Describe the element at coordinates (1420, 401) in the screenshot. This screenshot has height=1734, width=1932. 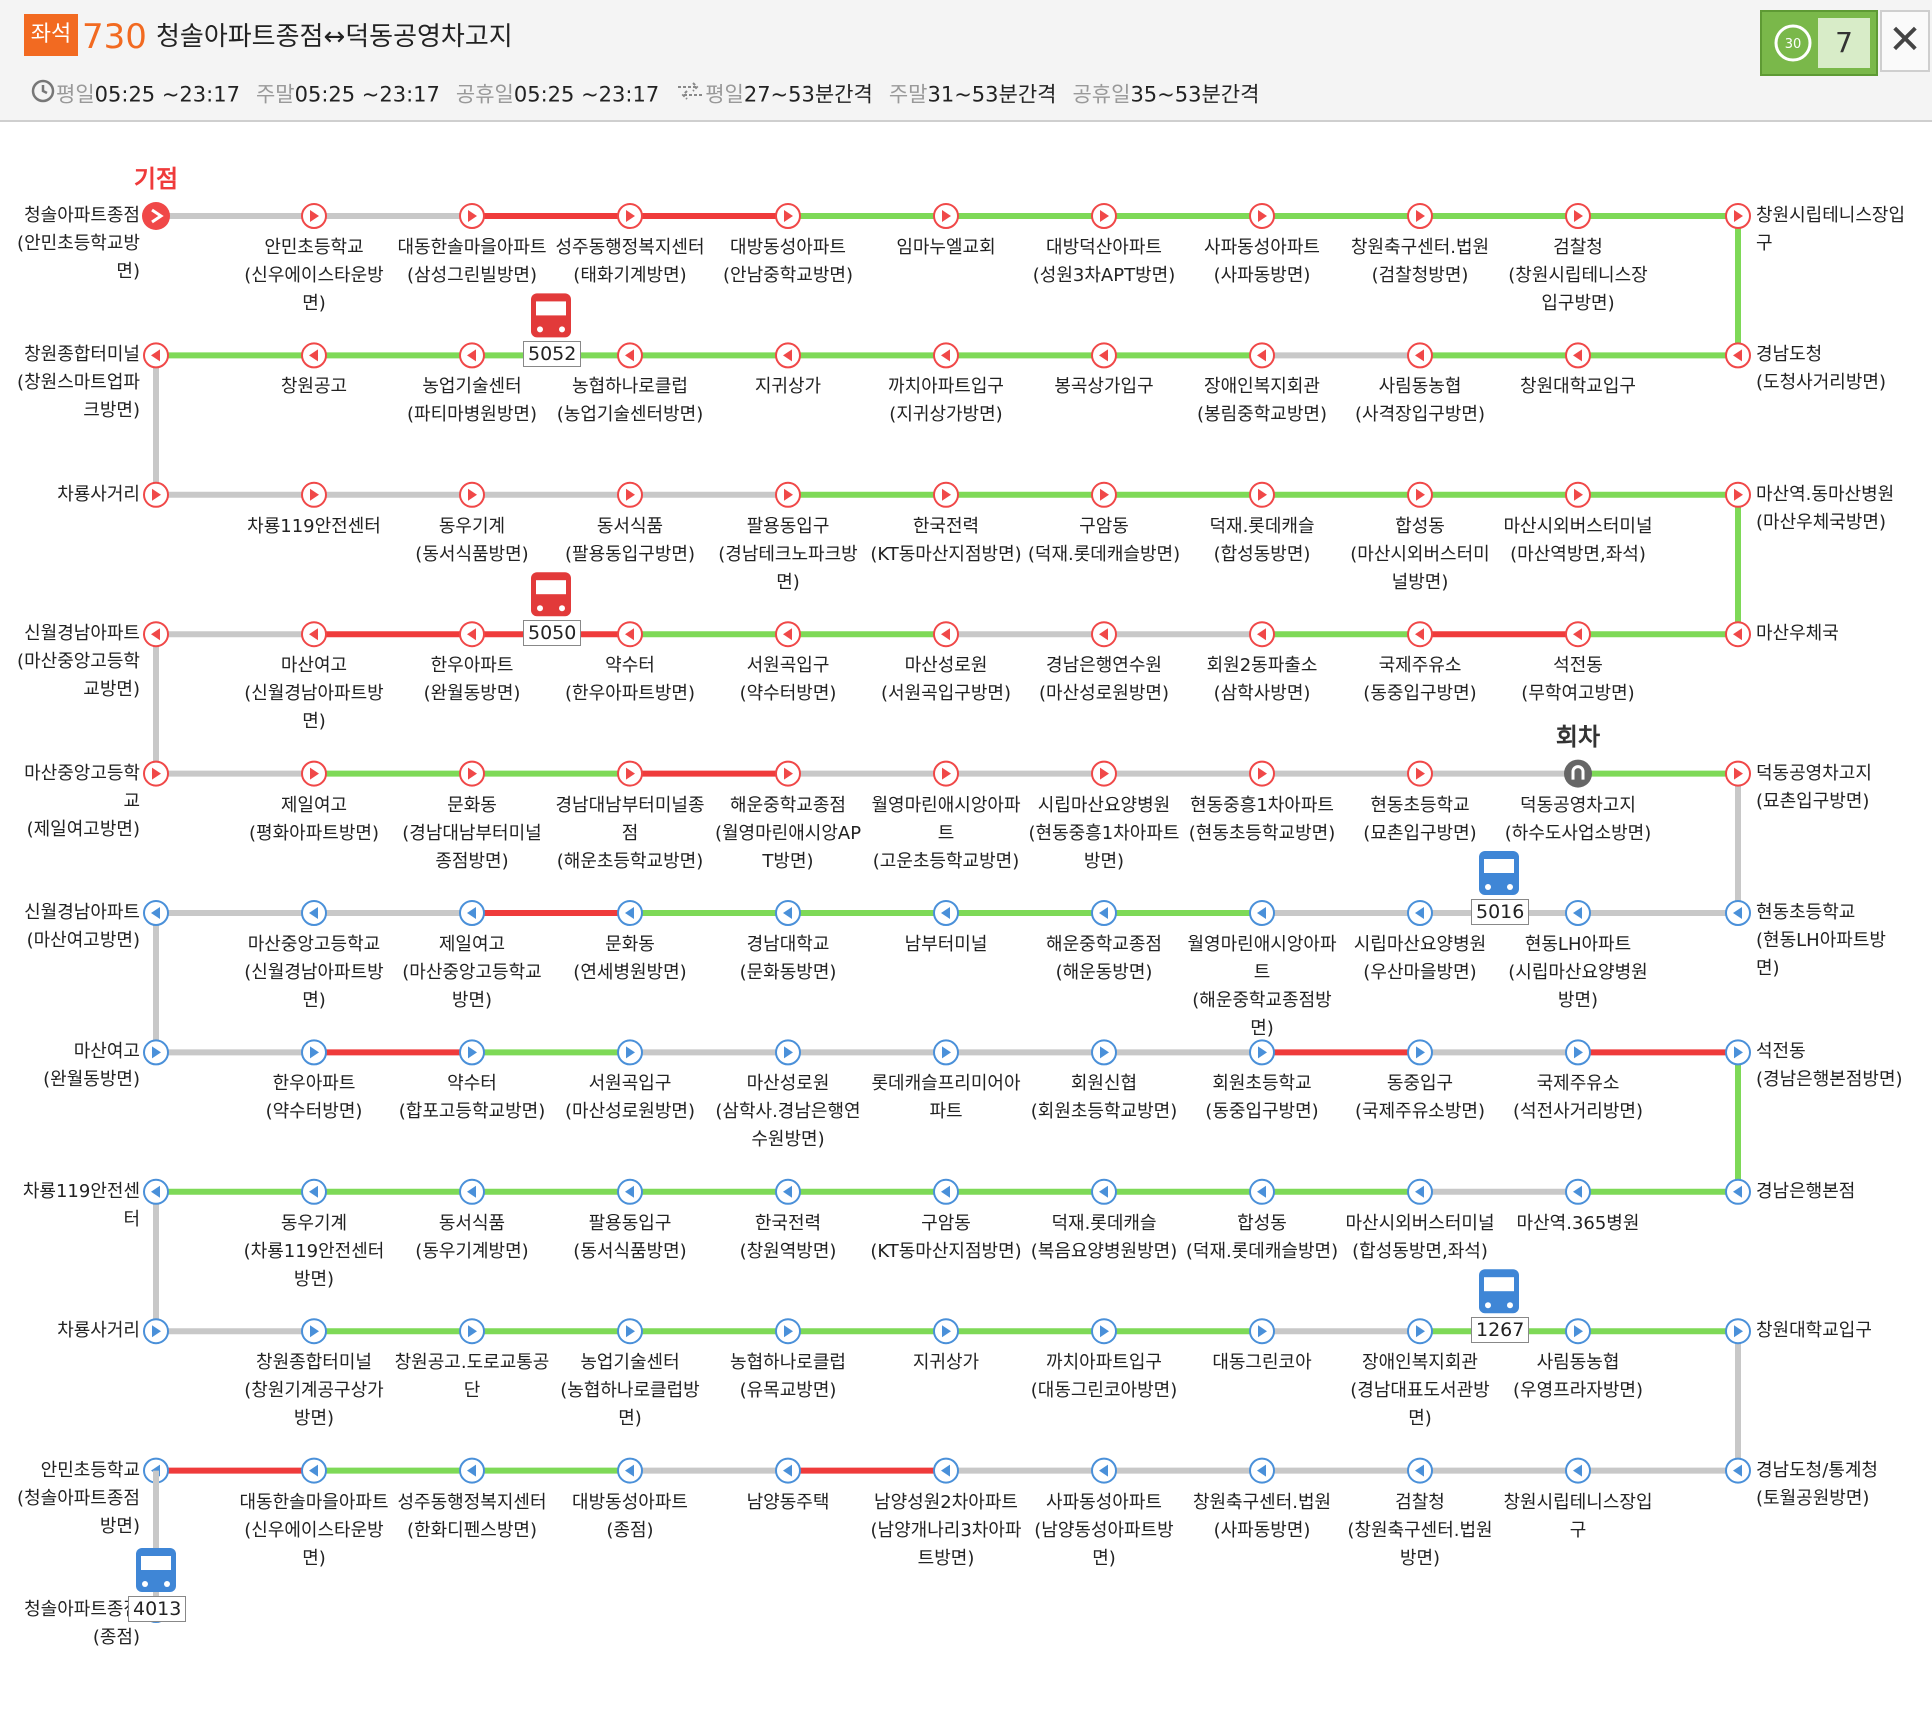
I see `stop-label: 사림동농협 (사격장입구방면)` at that location.